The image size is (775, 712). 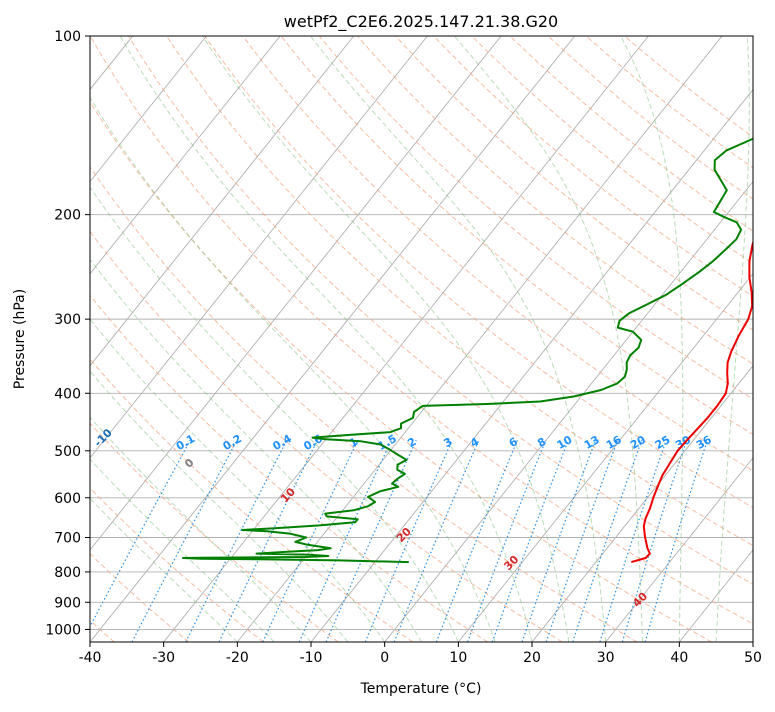 I want to click on y-tick-label: 300, so click(x=67, y=320).